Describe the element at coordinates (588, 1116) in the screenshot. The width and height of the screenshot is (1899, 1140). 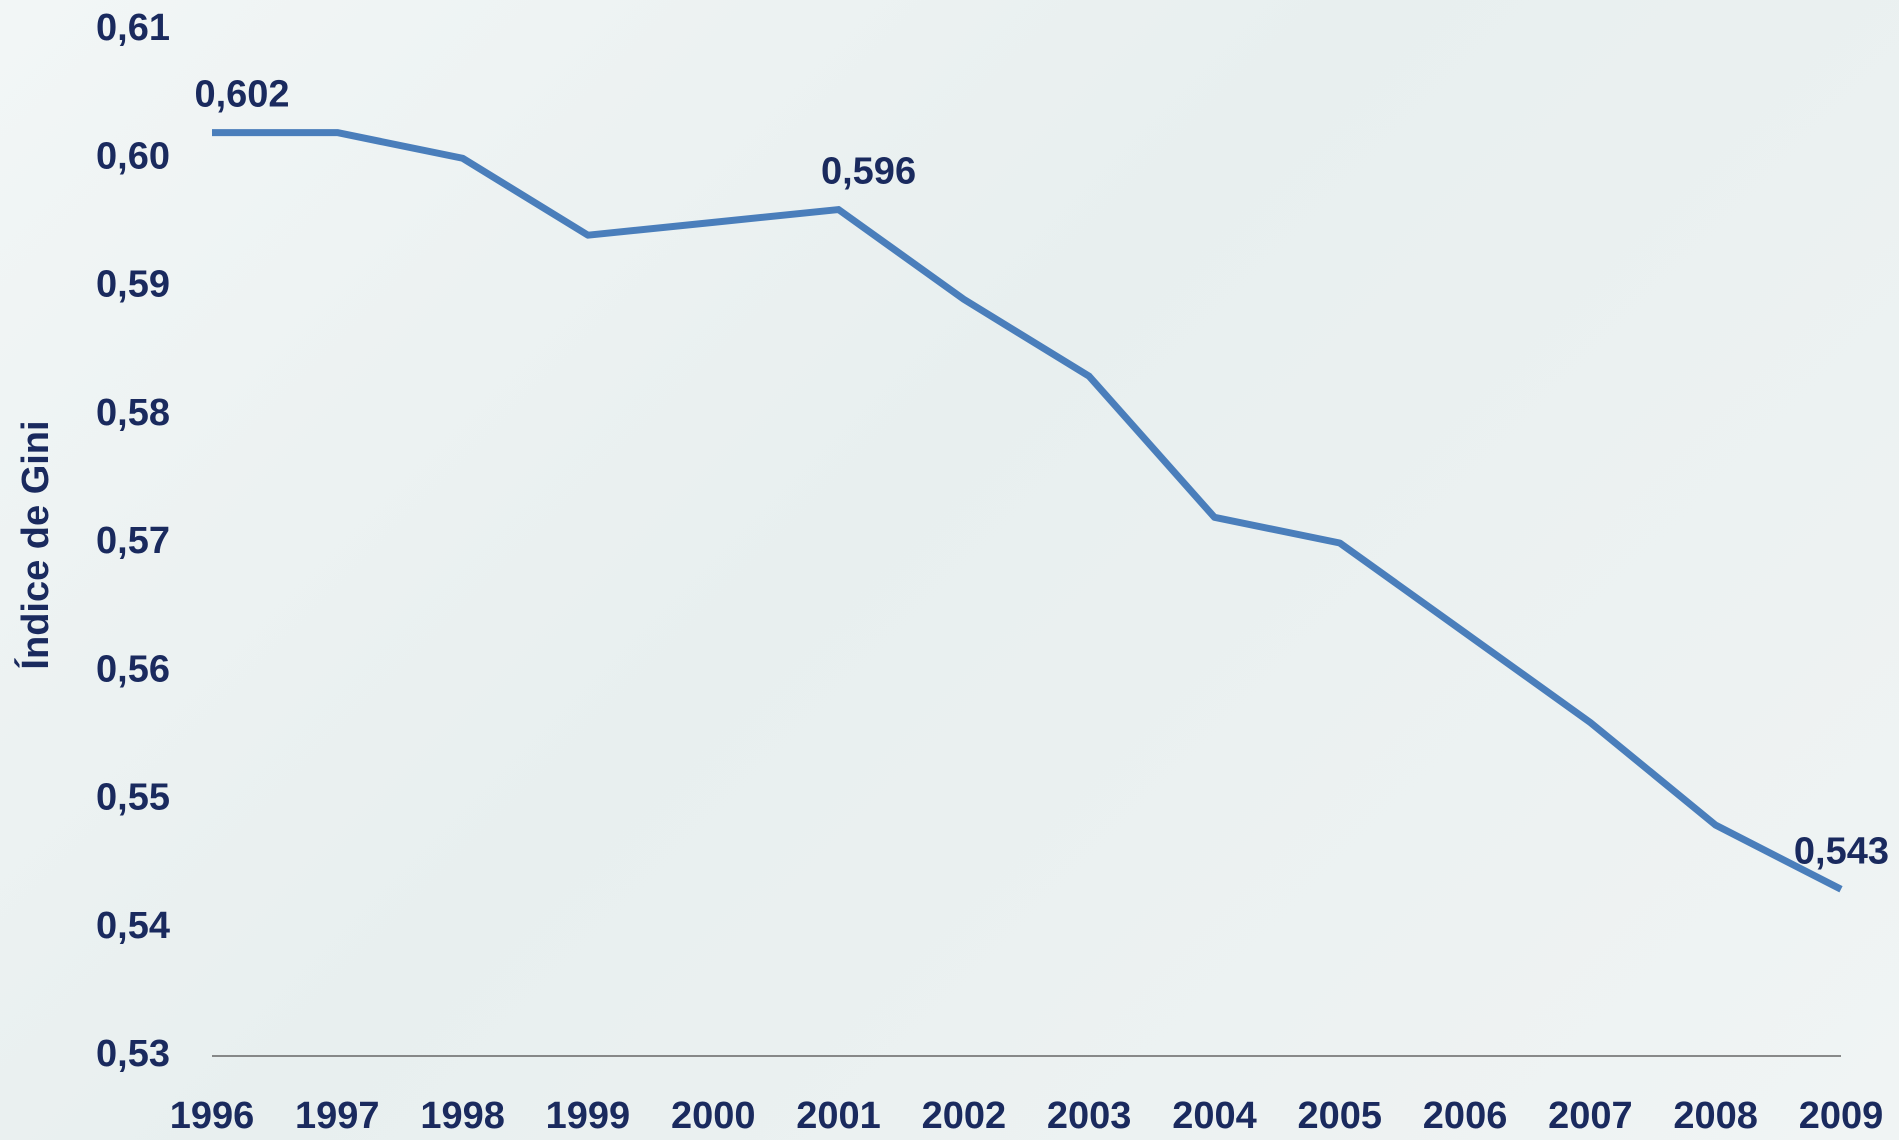
I see `x-tick-label: 1999` at that location.